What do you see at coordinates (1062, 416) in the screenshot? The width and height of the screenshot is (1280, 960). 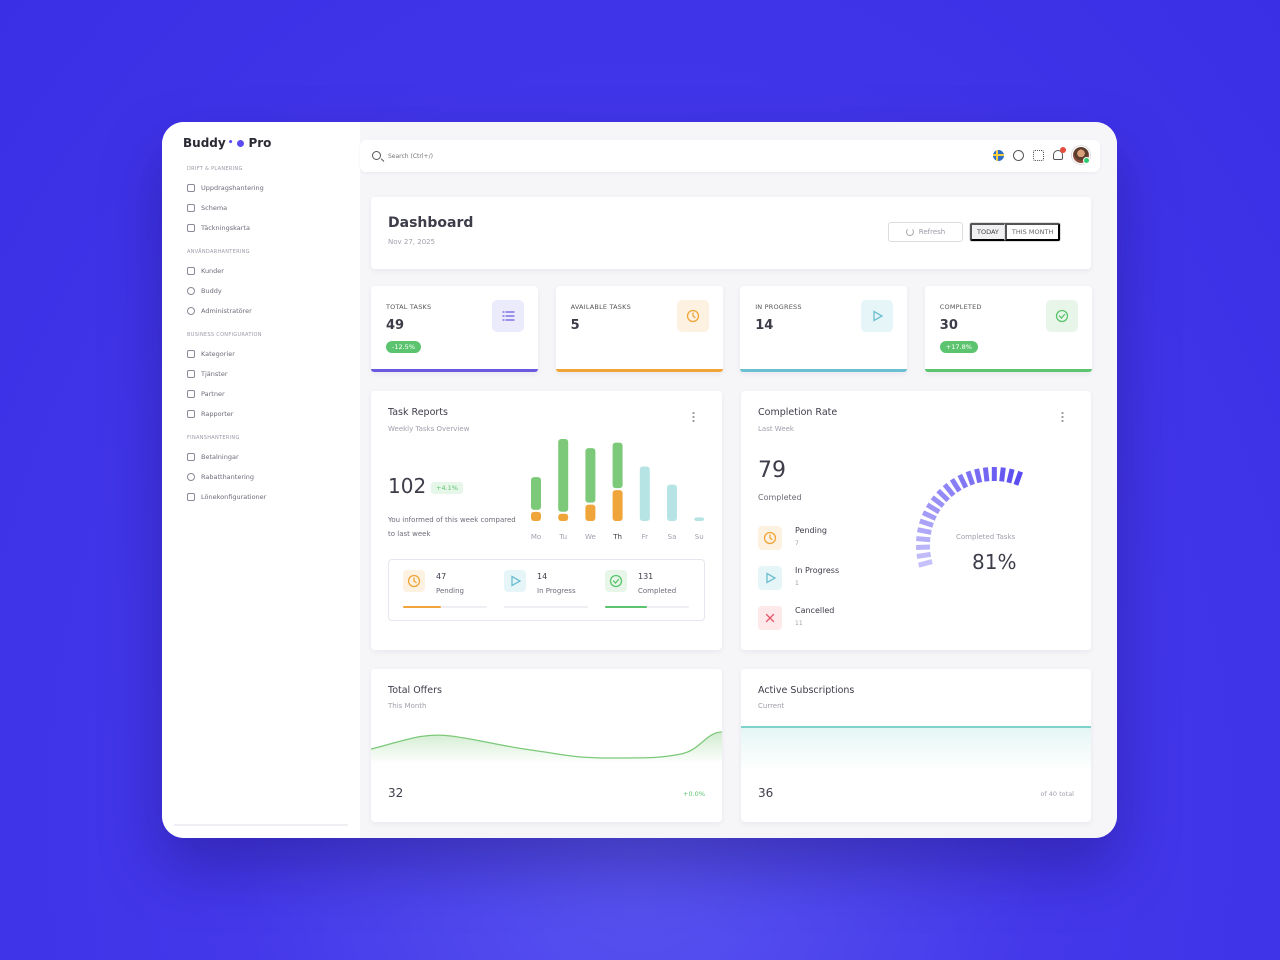 I see `completion-menu-icon` at bounding box center [1062, 416].